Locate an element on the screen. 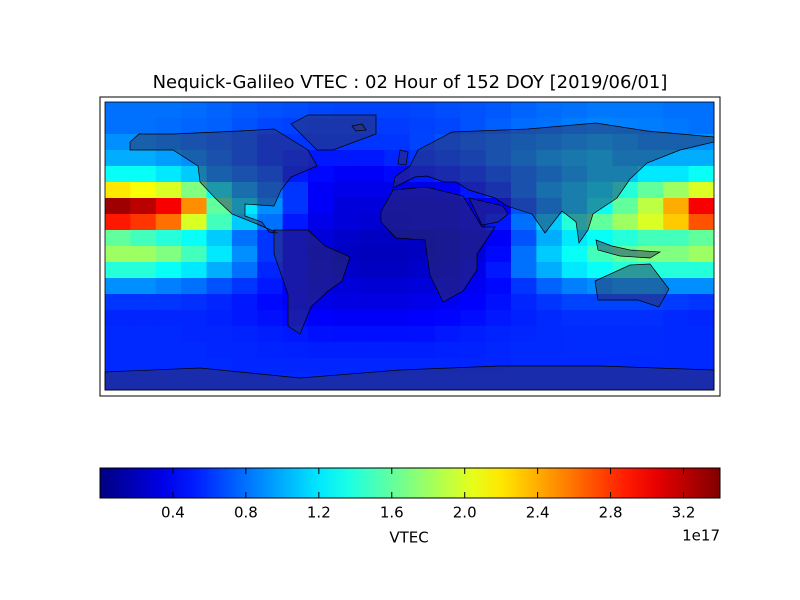 This screenshot has height=600, width=800. colorbar-offset: 1e17 is located at coordinates (701, 536).